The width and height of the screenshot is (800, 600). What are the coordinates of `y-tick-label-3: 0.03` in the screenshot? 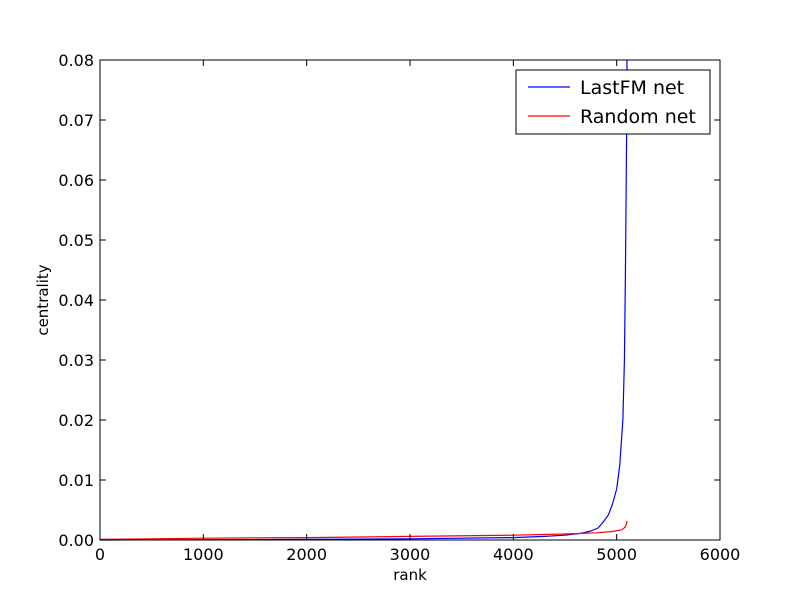 It's located at (76, 360).